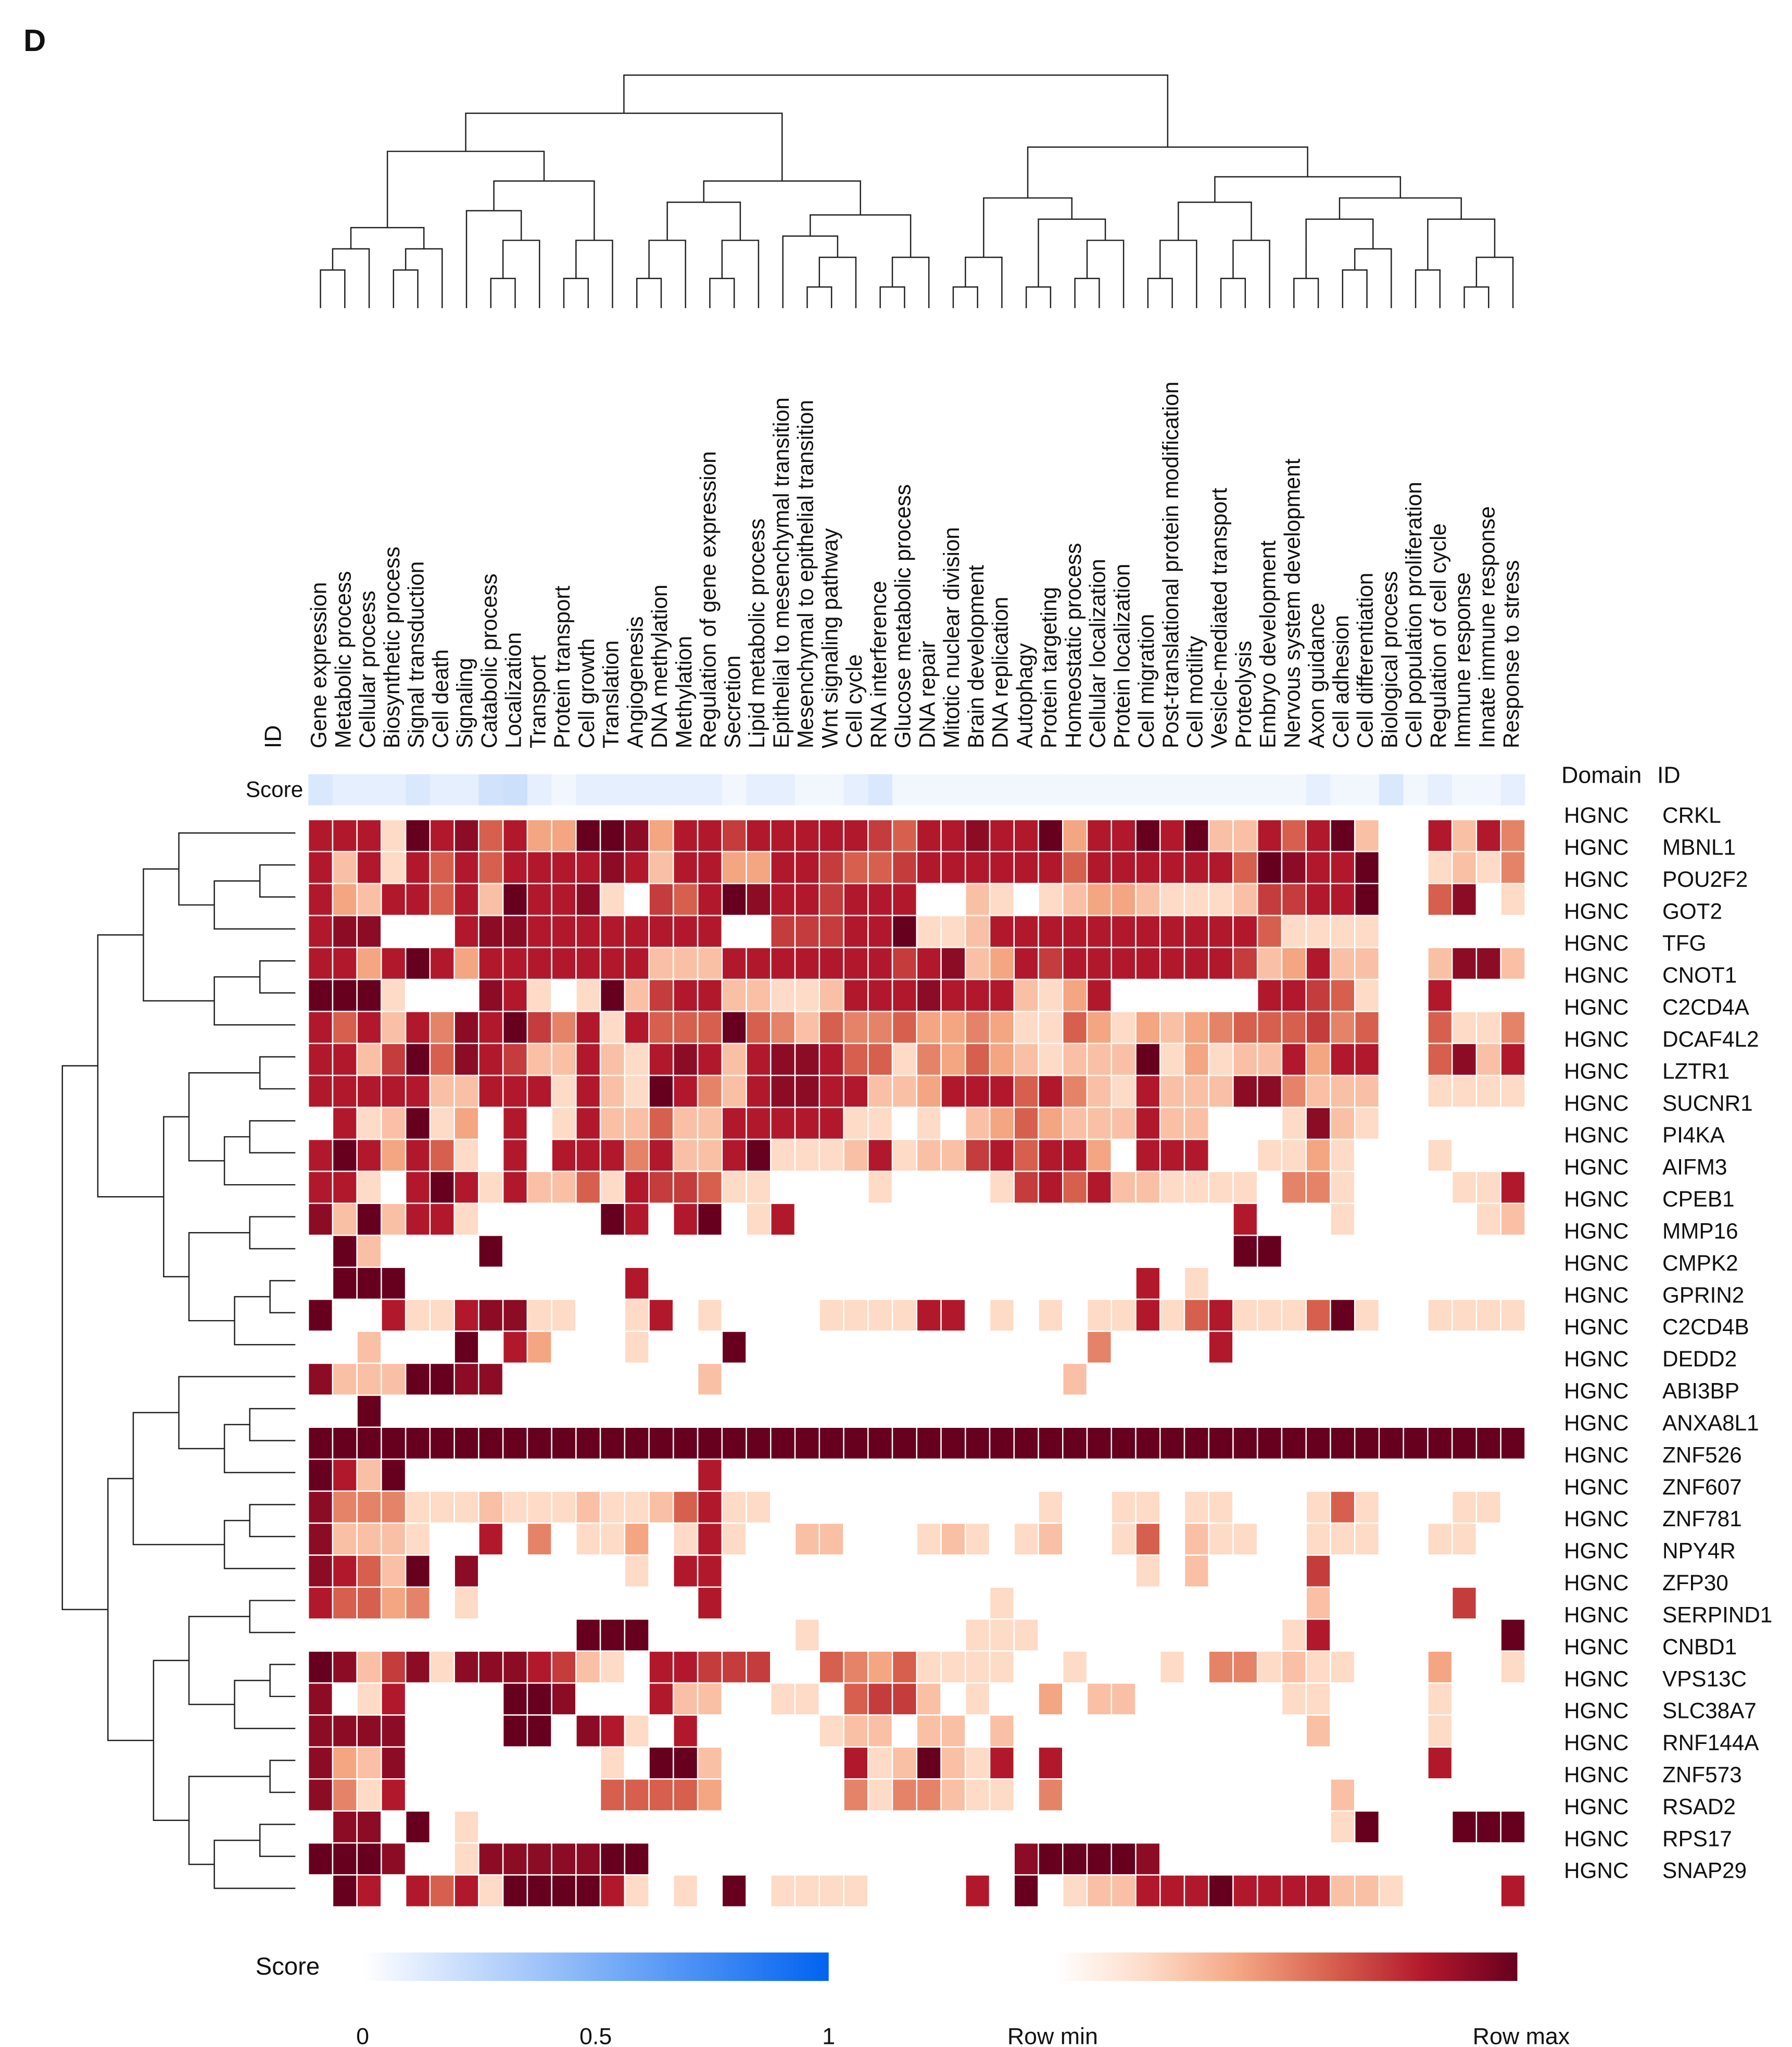 The image size is (1792, 2047). What do you see at coordinates (1462, 660) in the screenshot?
I see `column-label: Immune response` at bounding box center [1462, 660].